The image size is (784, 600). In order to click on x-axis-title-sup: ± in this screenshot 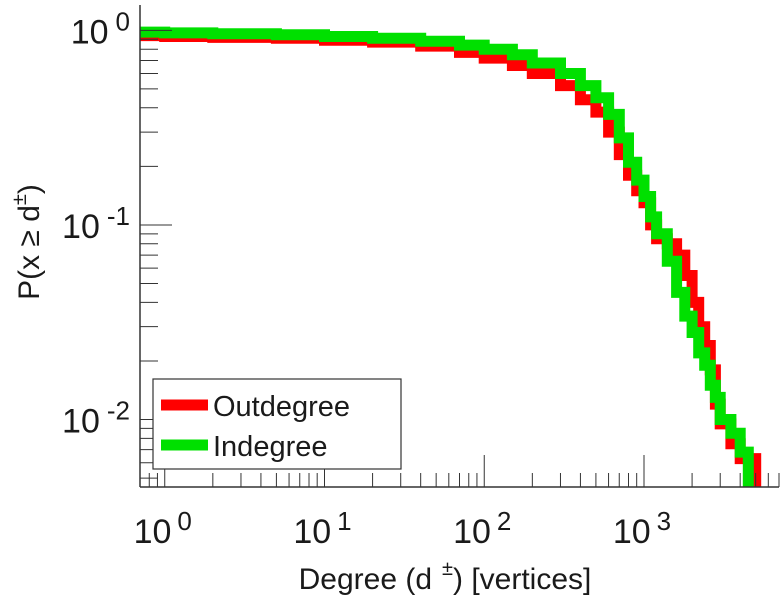, I will do `click(447, 569)`.